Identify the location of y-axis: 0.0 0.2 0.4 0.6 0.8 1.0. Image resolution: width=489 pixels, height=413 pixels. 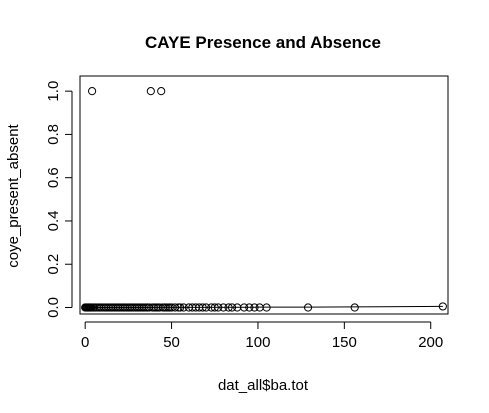
(59, 199).